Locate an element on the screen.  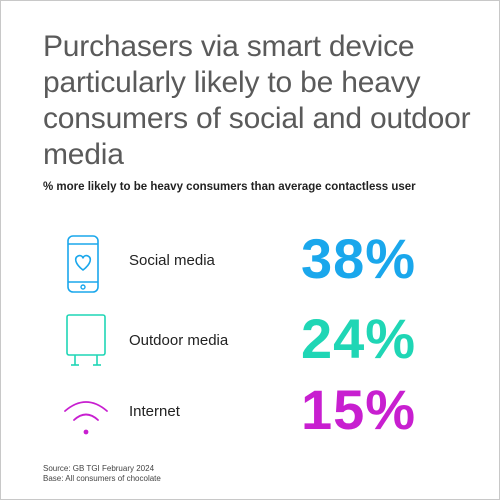
billboard-icon is located at coordinates (86, 343).